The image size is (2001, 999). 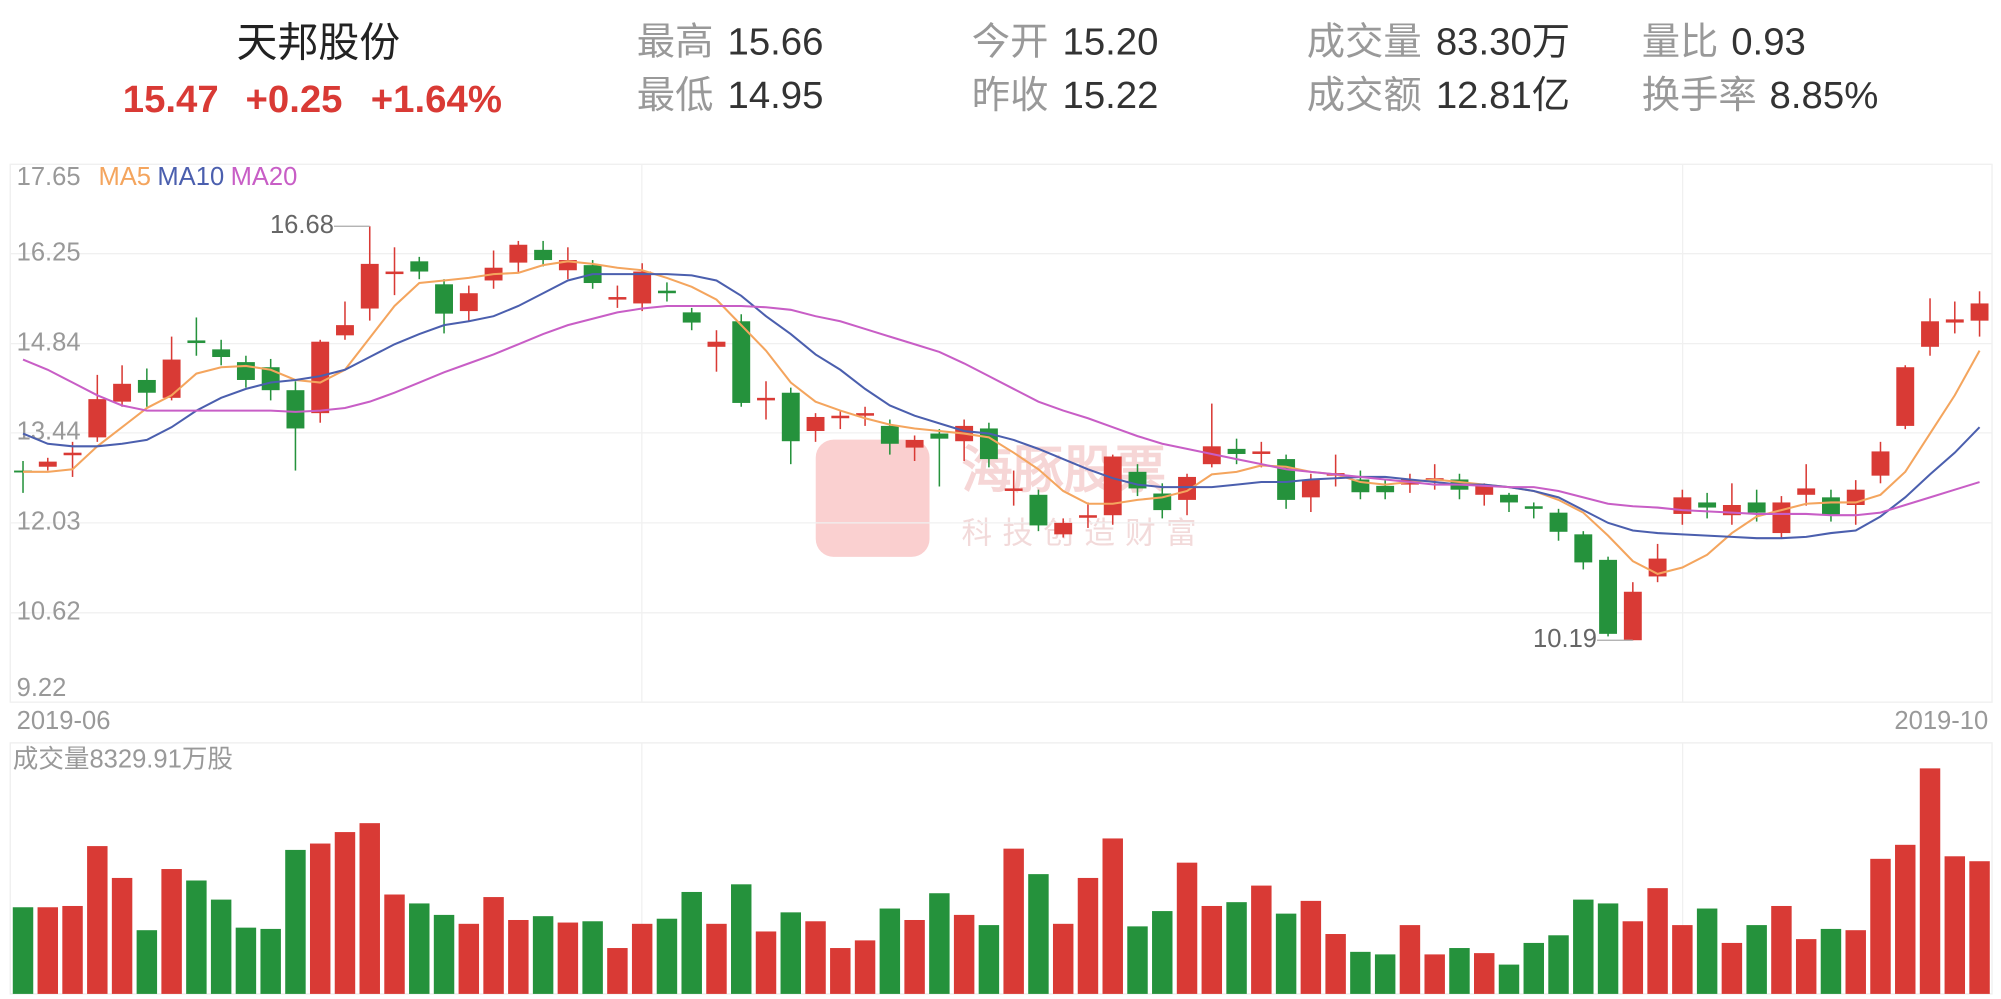 What do you see at coordinates (1010, 42) in the screenshot?
I see `stat-label: 今开` at bounding box center [1010, 42].